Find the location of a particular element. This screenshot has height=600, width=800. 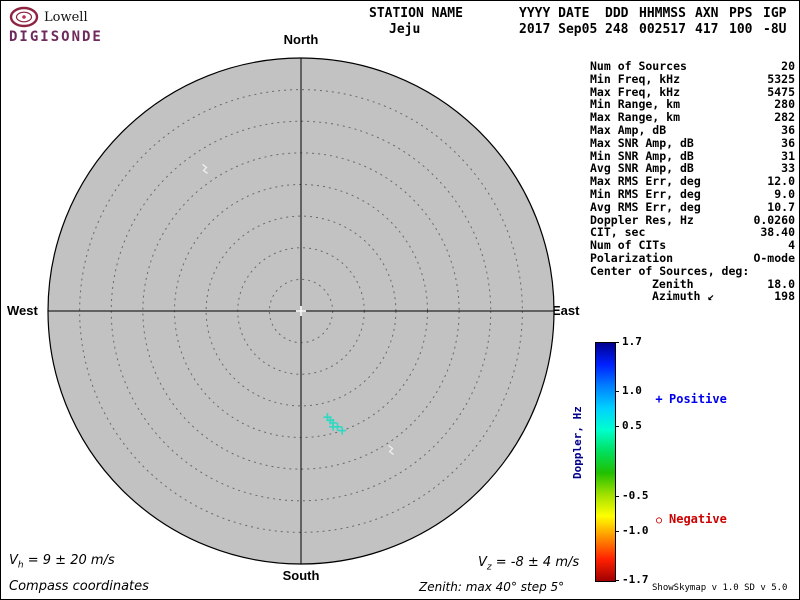

header-field-value: 002517 is located at coordinates (662, 29).